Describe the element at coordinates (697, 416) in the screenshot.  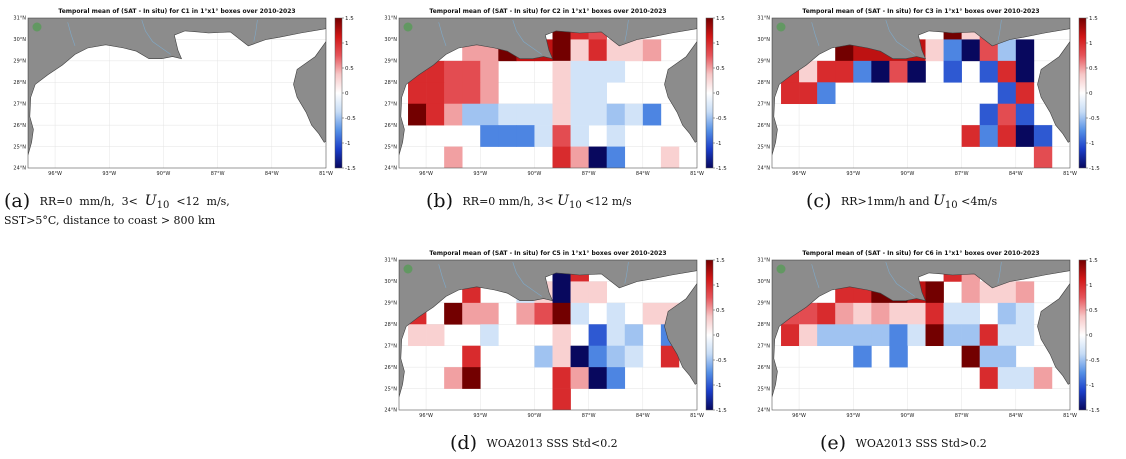
I see `x-tick-d-5: 81°W` at that location.